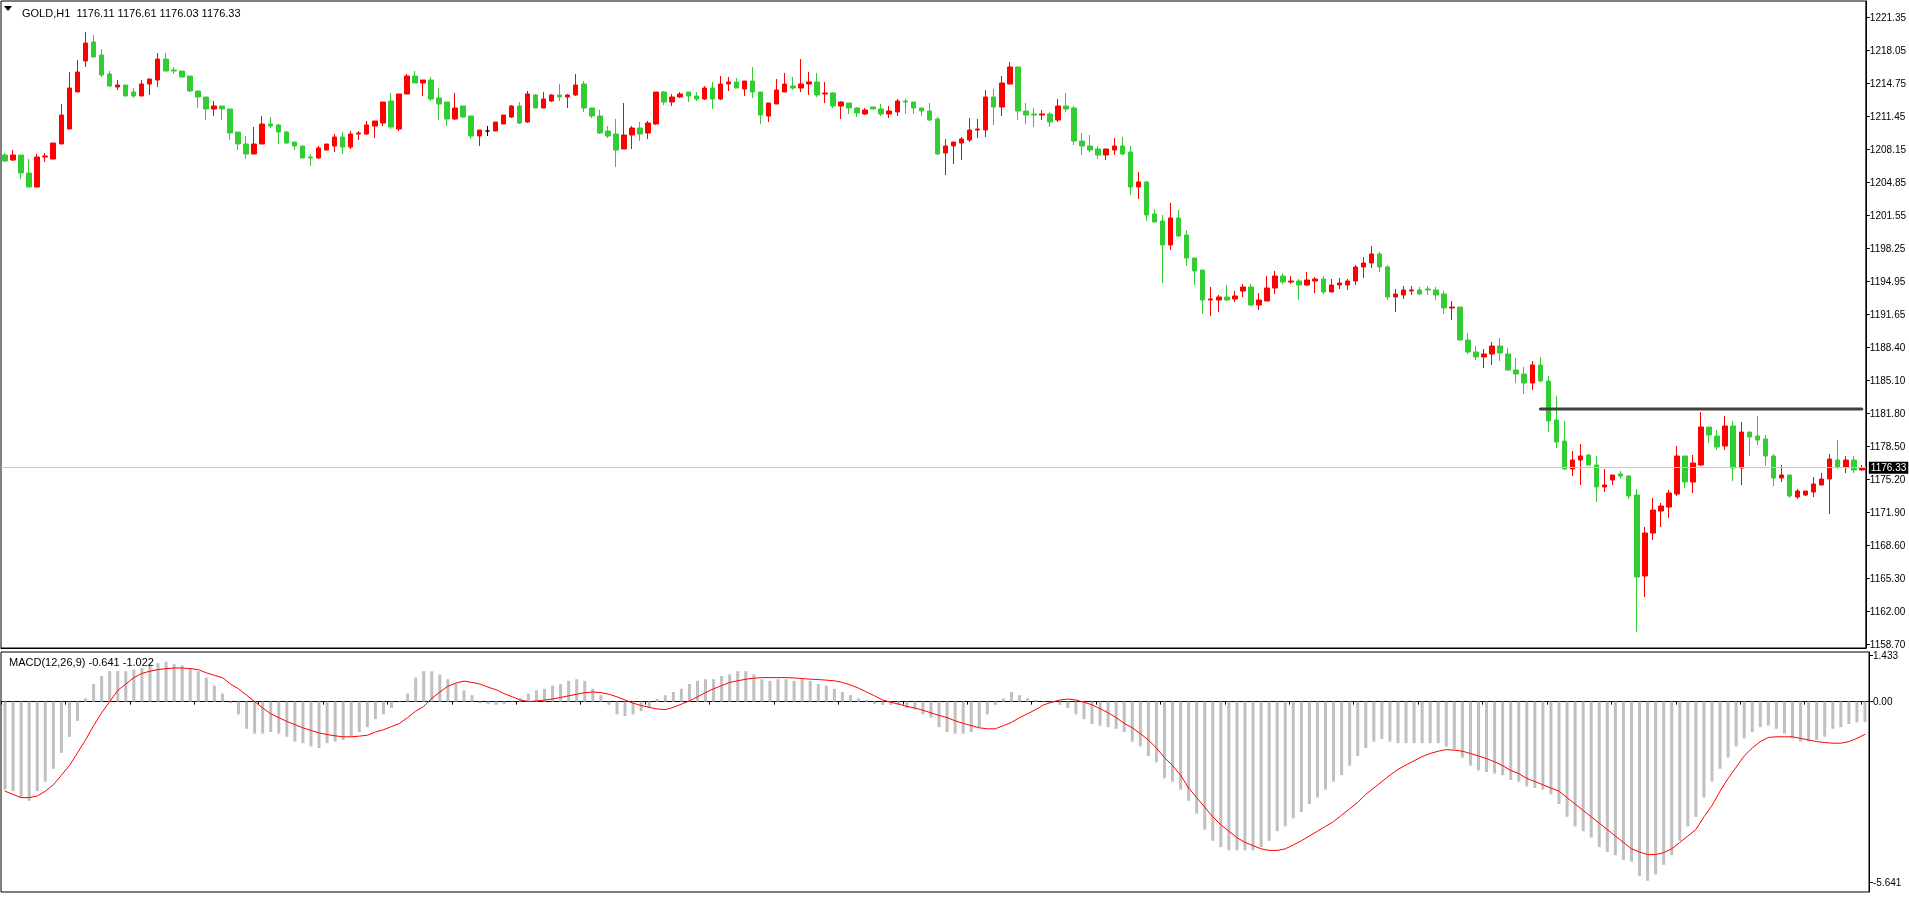  What do you see at coordinates (1888, 182) in the screenshot?
I see `y-tick-label: 1204.85` at bounding box center [1888, 182].